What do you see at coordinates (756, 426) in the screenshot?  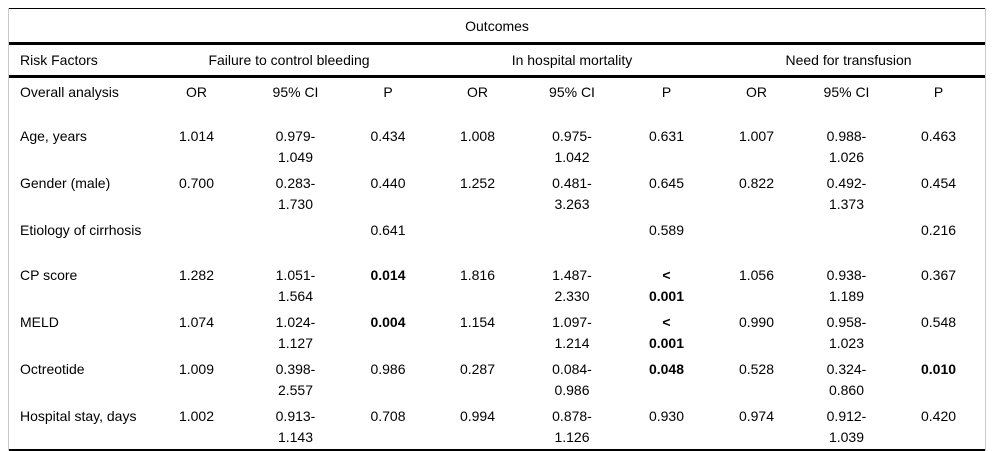 I see `value-cell: 0.974` at bounding box center [756, 426].